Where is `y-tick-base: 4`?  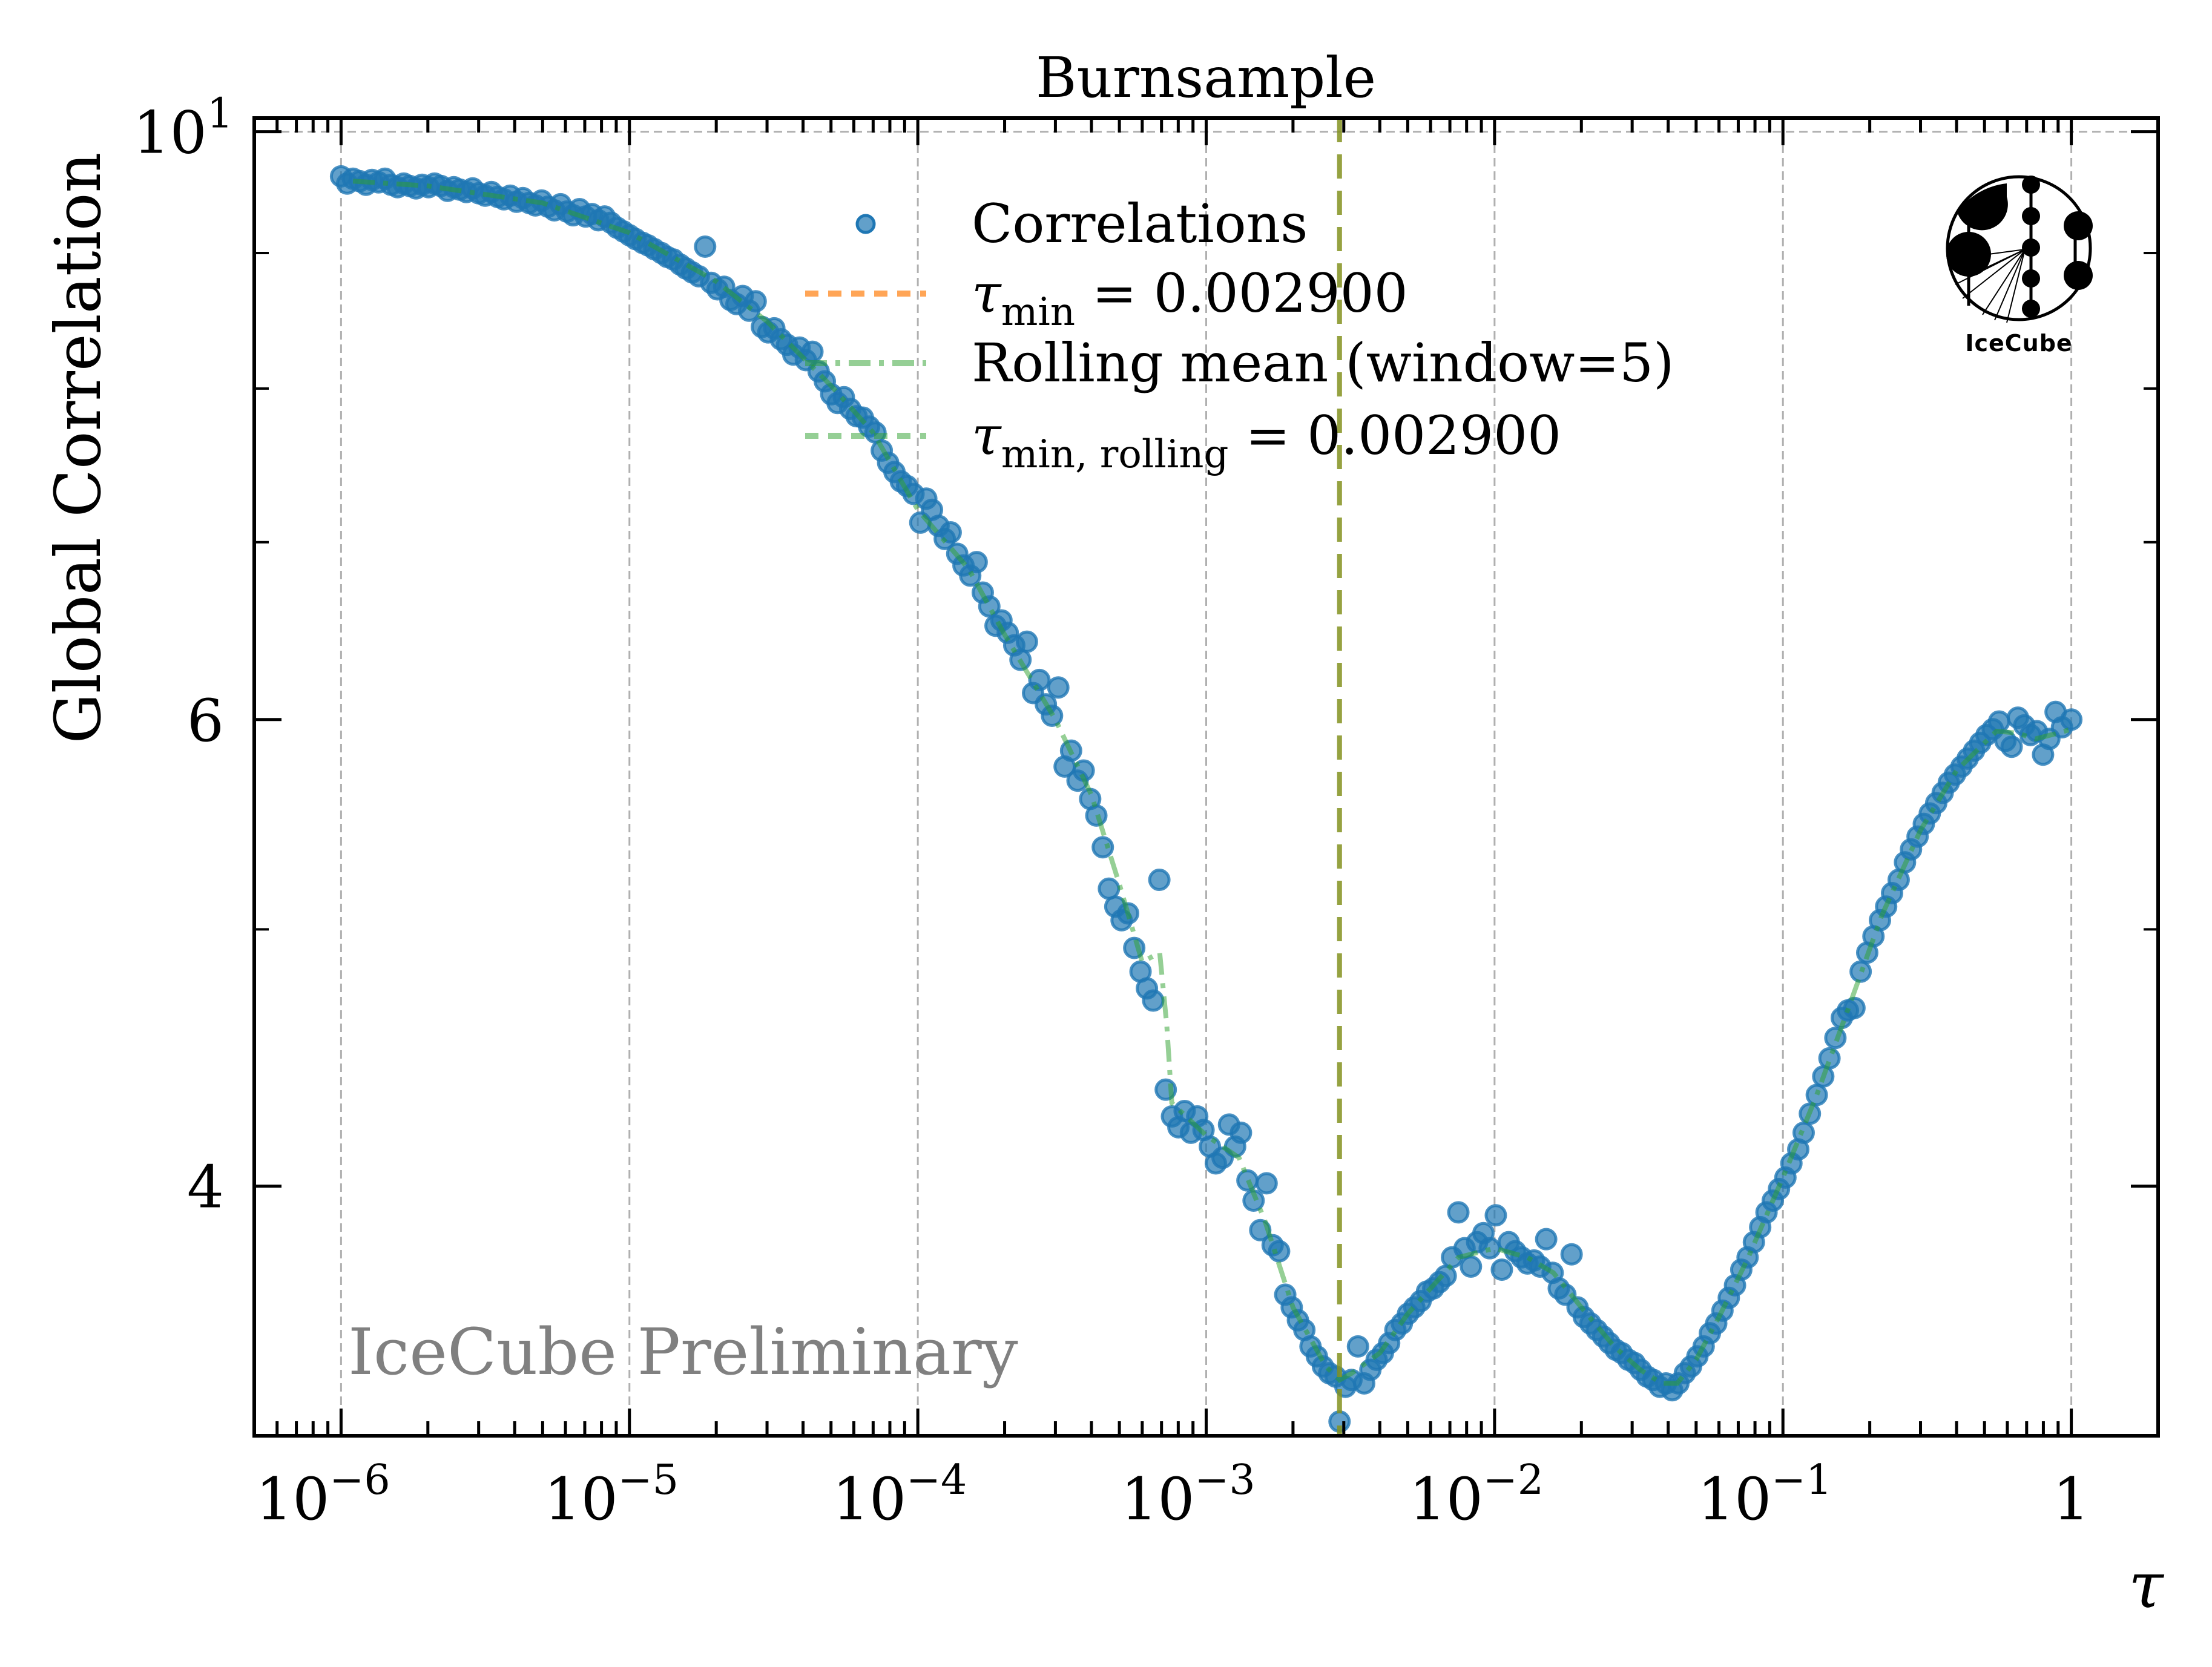 y-tick-base: 4 is located at coordinates (205, 1187).